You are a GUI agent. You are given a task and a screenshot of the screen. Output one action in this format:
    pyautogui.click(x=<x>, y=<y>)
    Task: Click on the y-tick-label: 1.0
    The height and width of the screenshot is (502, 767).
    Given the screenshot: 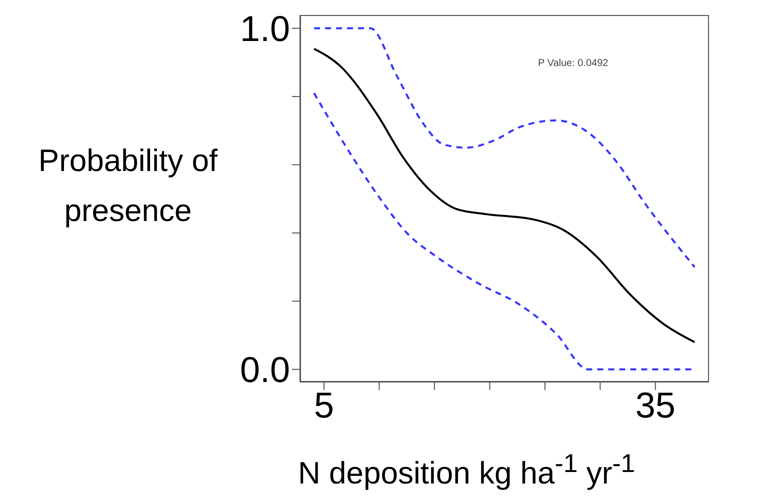 What is the action you would take?
    pyautogui.click(x=265, y=29)
    